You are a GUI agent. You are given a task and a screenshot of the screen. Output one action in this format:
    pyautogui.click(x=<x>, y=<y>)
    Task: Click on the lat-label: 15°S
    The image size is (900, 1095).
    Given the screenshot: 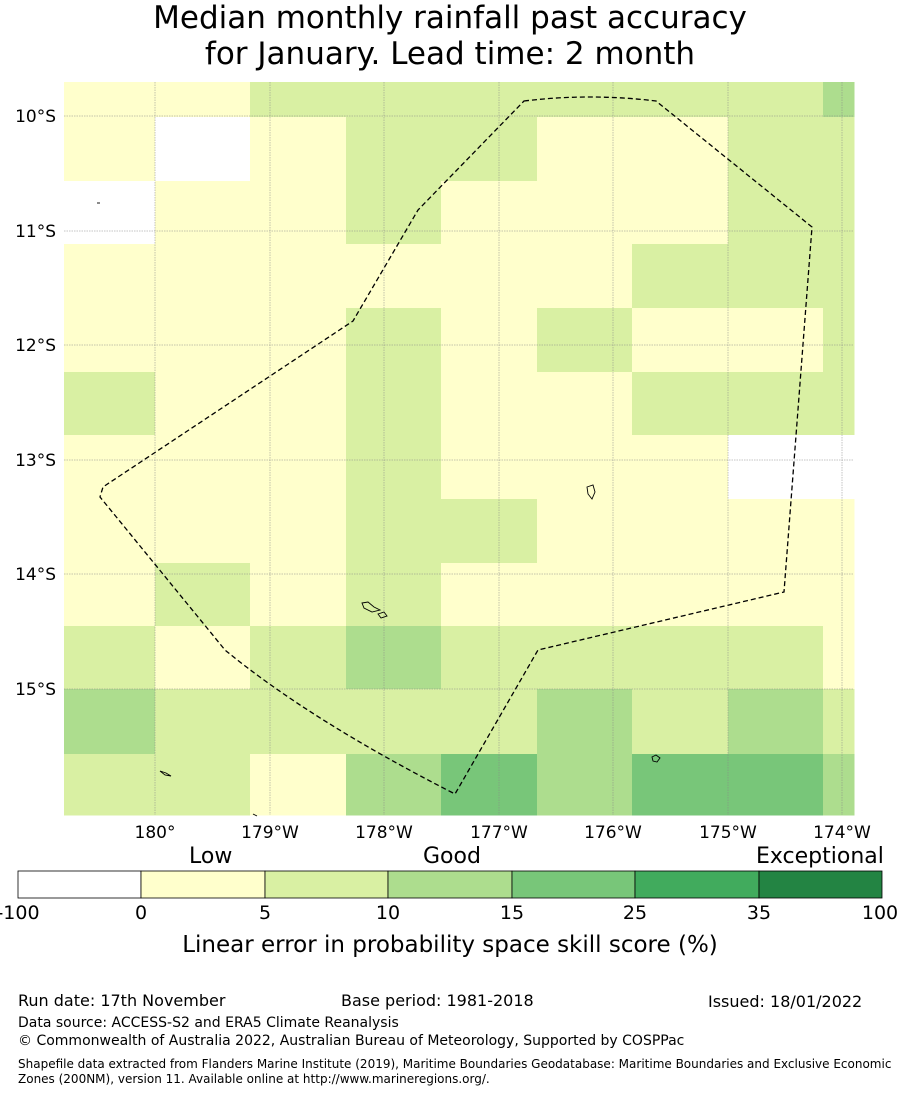 What is the action you would take?
    pyautogui.click(x=35, y=690)
    